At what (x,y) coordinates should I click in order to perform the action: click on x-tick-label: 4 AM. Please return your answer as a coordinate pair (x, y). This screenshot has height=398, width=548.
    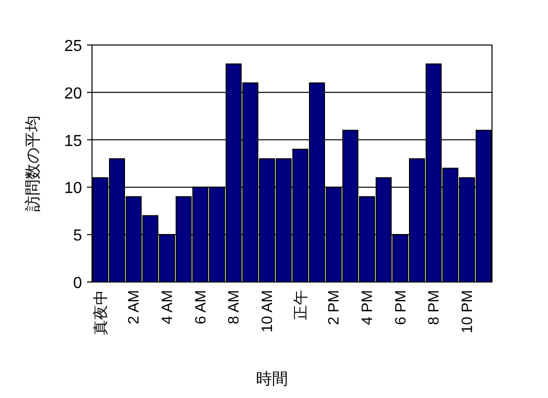
    Looking at the image, I should click on (167, 307).